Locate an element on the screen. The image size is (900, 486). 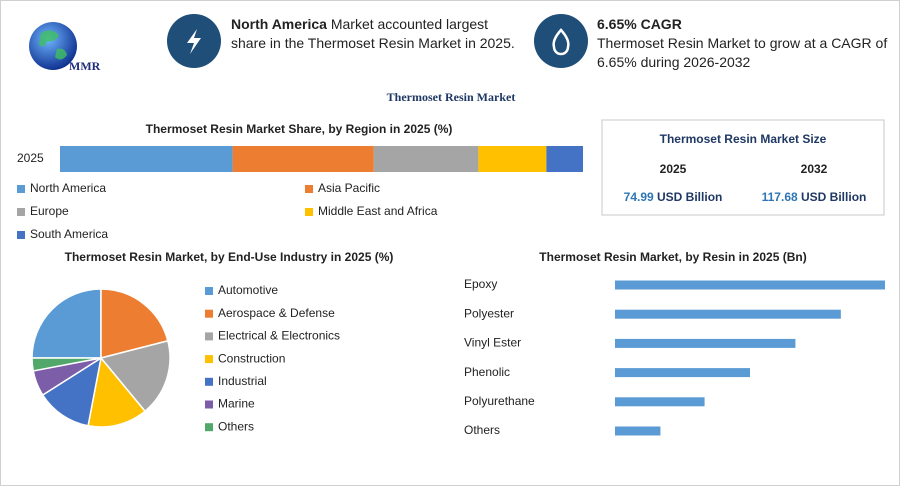
size-value: 74.99 USD Billion is located at coordinates (673, 197).